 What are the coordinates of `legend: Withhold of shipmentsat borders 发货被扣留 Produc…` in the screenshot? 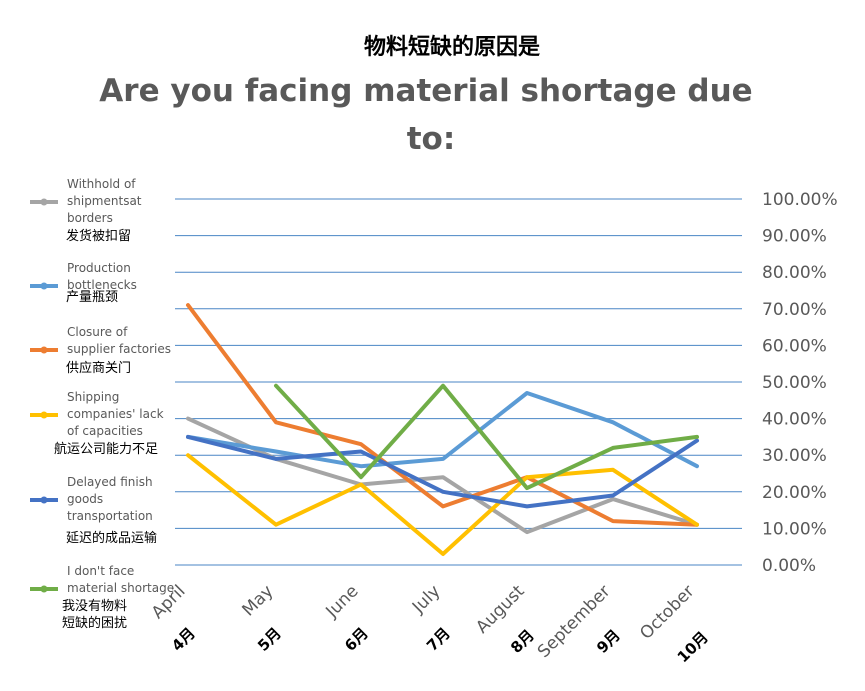 It's located at (102, 404).